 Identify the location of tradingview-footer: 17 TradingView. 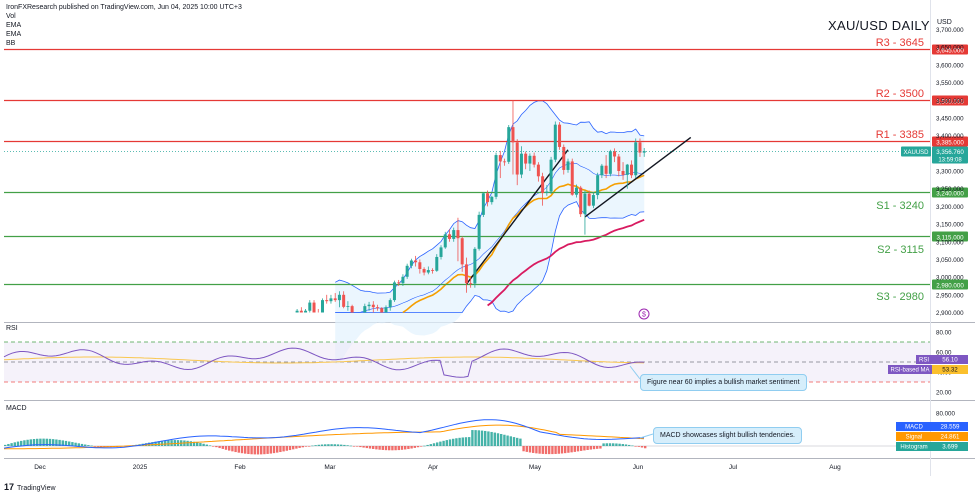
(30, 487).